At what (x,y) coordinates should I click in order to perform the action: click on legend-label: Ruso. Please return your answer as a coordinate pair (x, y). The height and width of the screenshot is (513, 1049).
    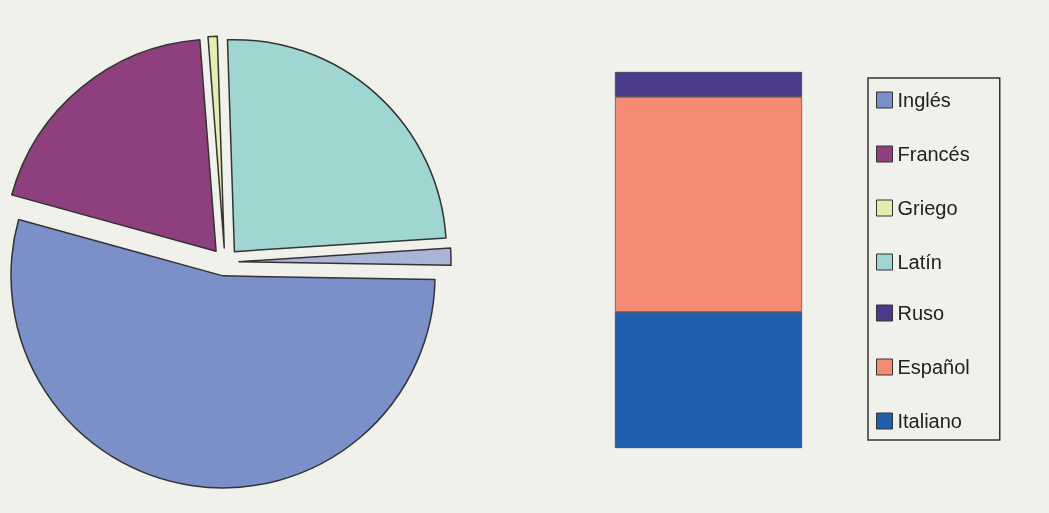
    Looking at the image, I should click on (921, 313).